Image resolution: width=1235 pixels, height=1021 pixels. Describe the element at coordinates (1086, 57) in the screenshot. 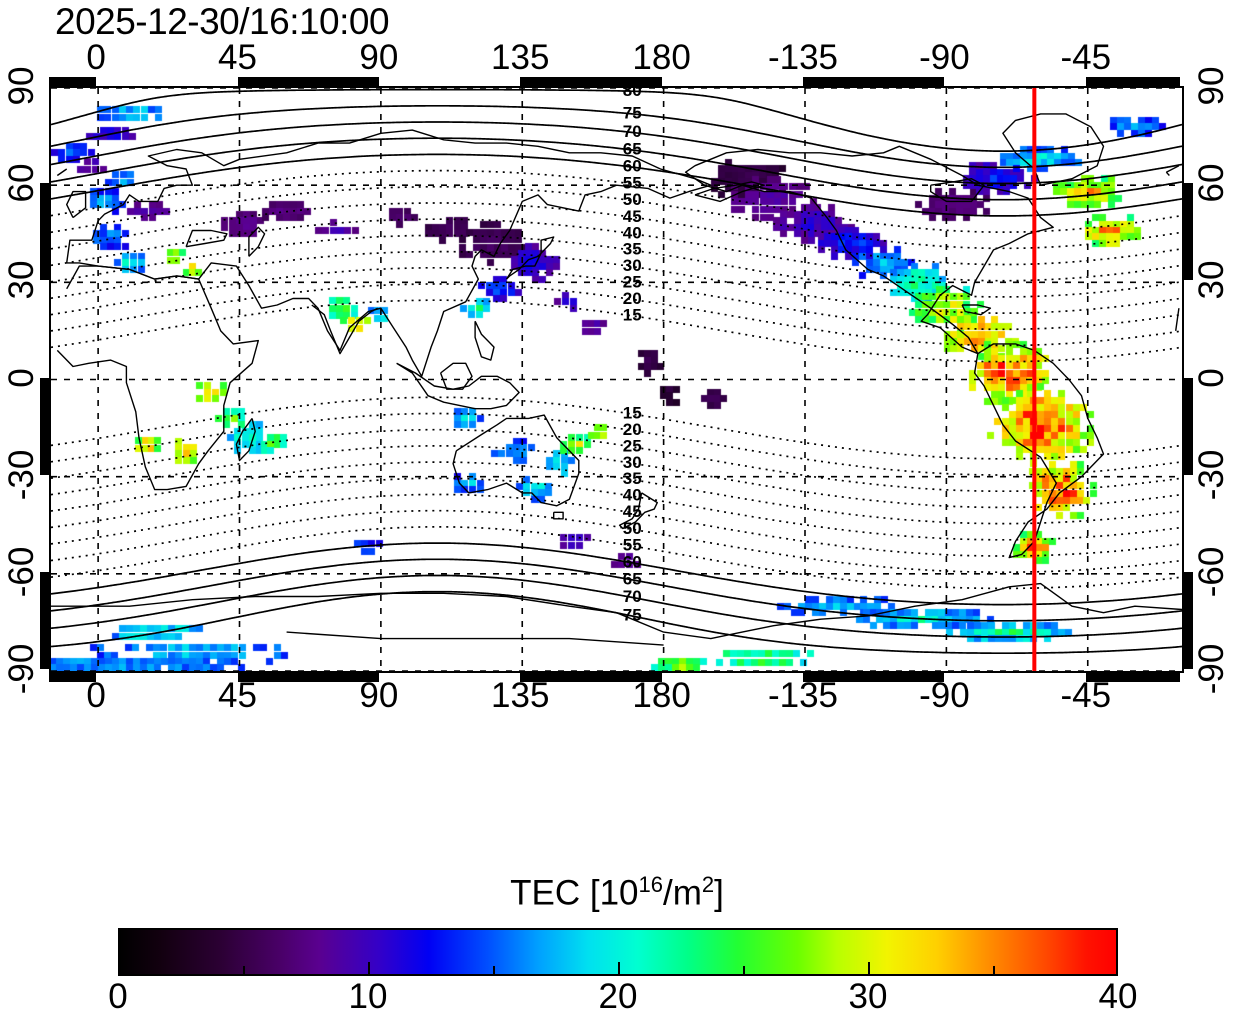

I see `longitude-tick-label: -45` at that location.